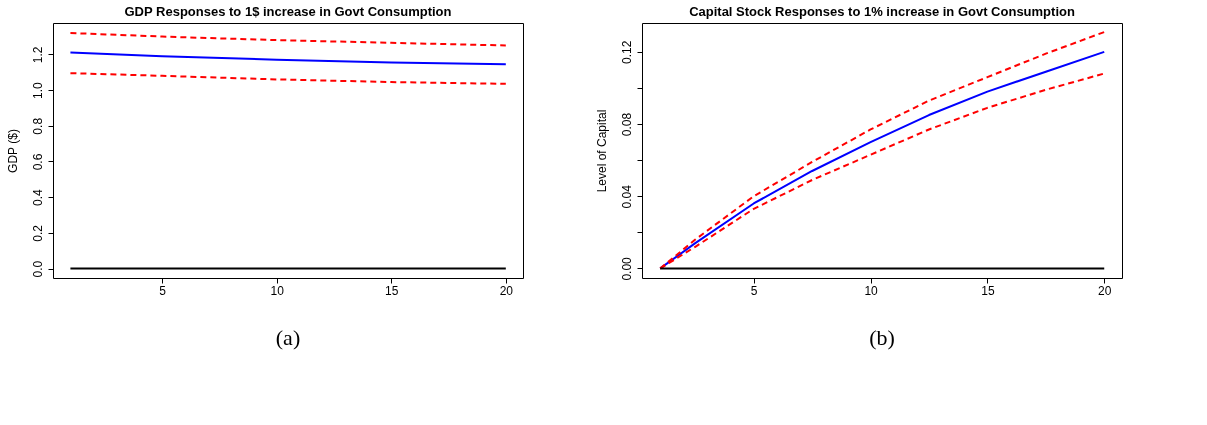 This screenshot has width=1207, height=425. I want to click on y-tick-label: 0.4, so click(37, 198).